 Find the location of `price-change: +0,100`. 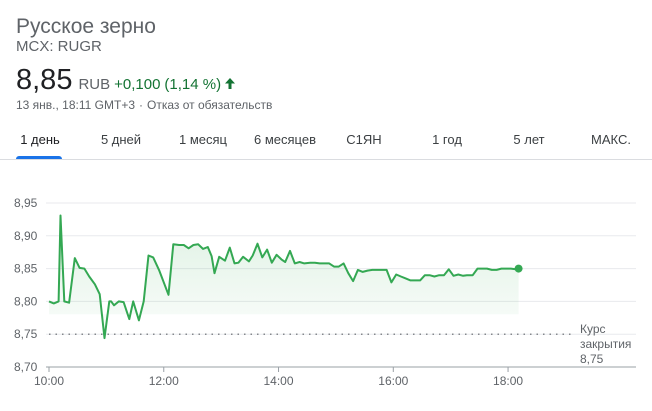

price-change: +0,100 is located at coordinates (137, 84).